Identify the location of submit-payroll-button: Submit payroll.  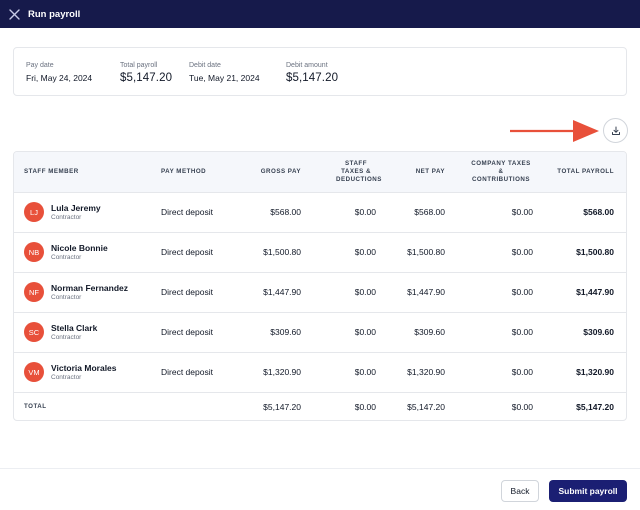
(588, 491).